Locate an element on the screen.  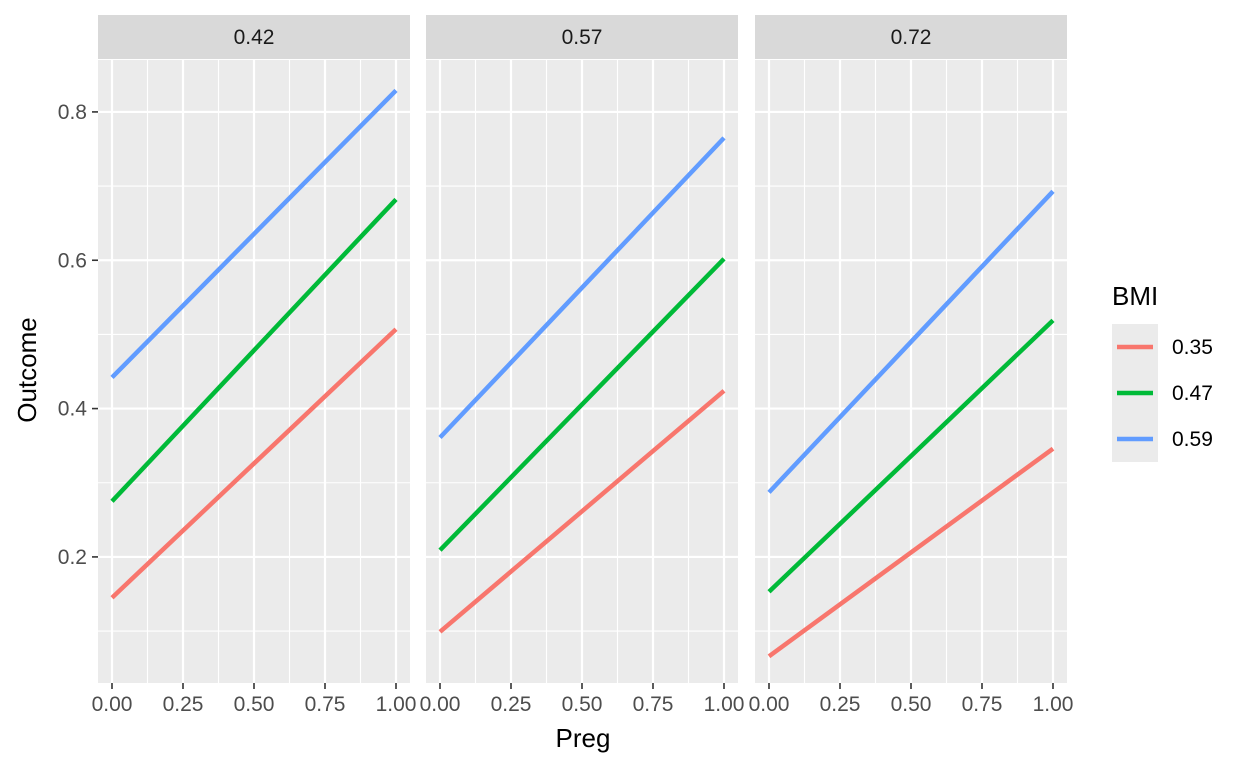
y-tick-label: 0.6 is located at coordinates (72, 260).